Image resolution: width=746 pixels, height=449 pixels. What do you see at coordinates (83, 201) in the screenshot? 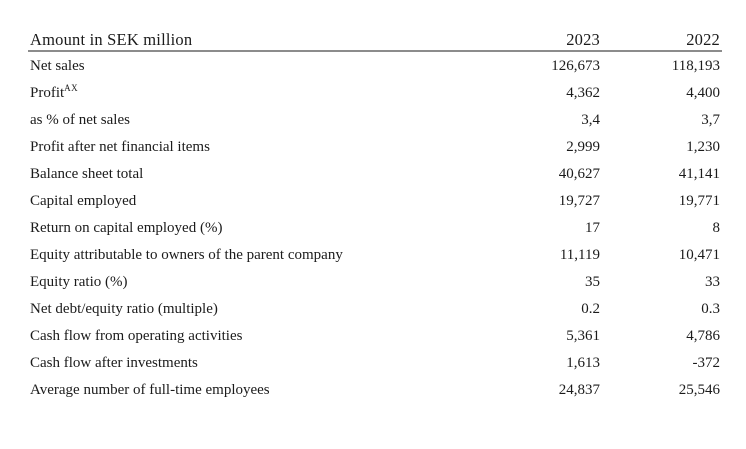
I see `row-label: Capital employed` at bounding box center [83, 201].